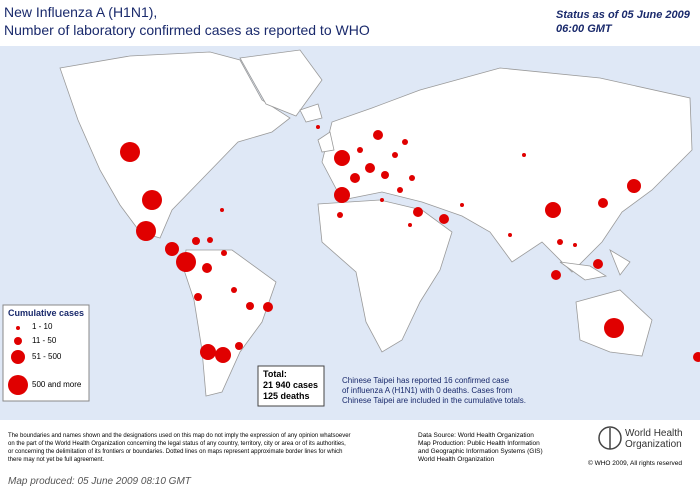  I want to click on who-logo, so click(610, 438).